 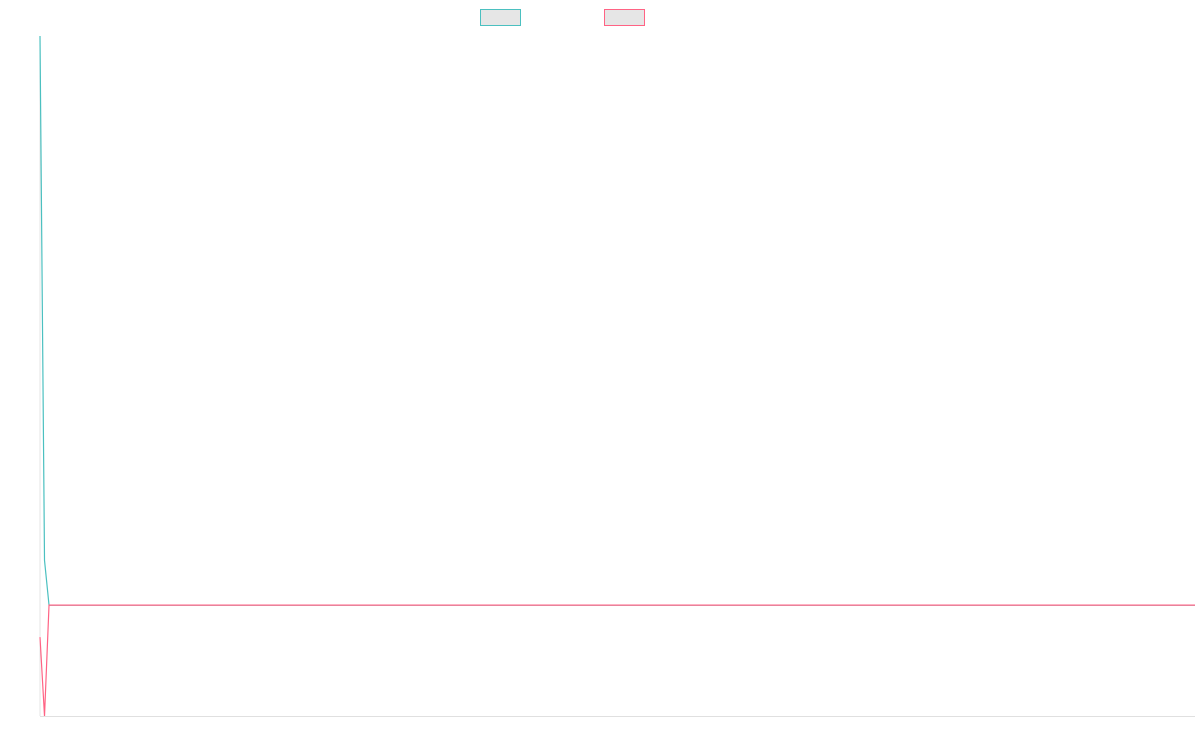 I want to click on line-series, so click(x=617, y=660).